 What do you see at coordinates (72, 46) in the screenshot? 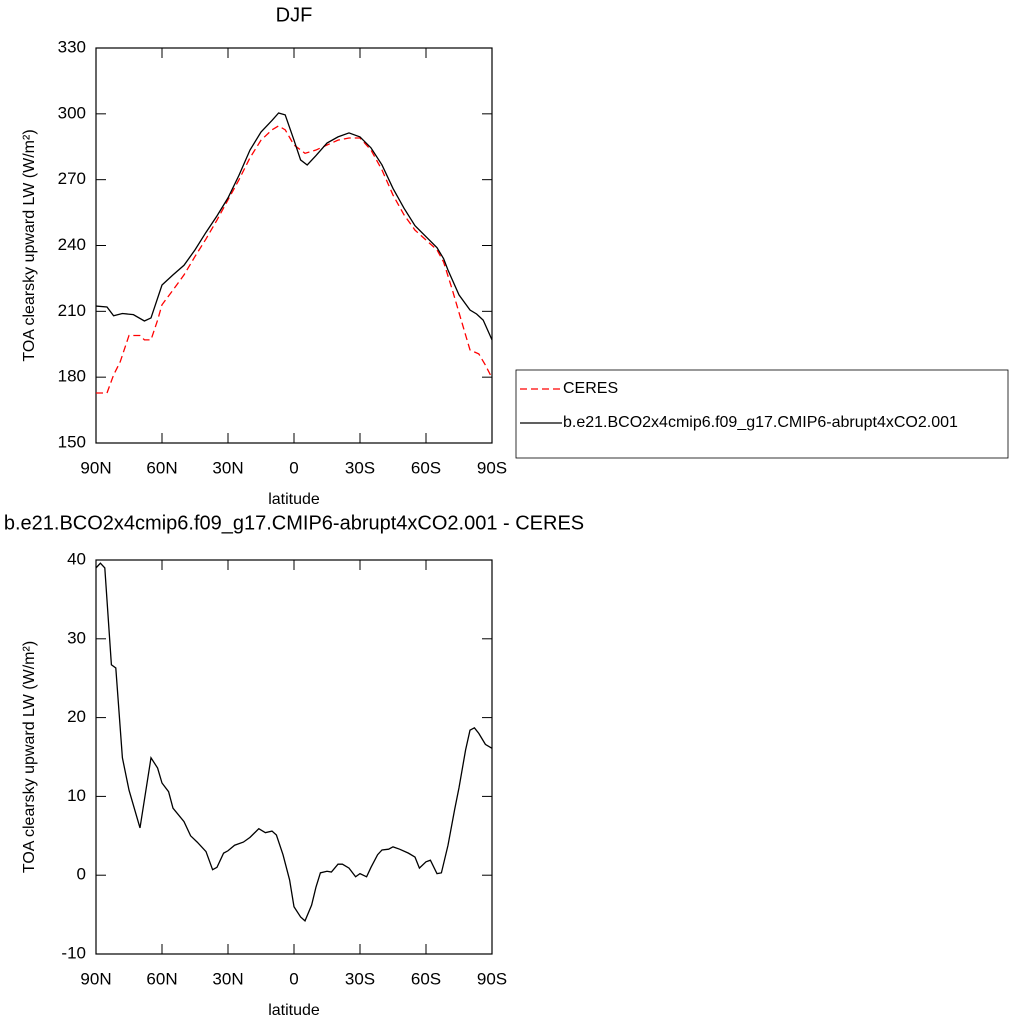
I see `y-tick-label: 330` at bounding box center [72, 46].